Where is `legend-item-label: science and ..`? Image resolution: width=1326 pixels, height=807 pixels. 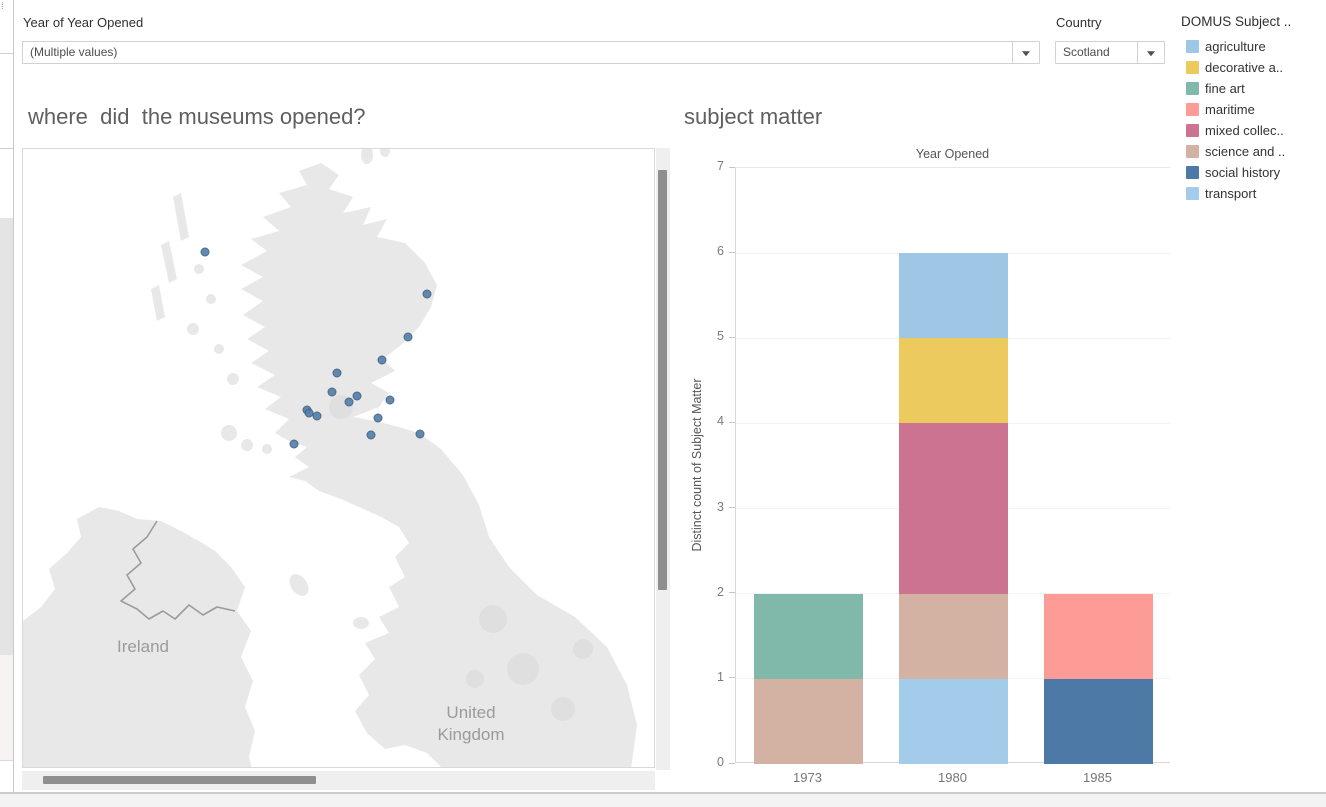 legend-item-label: science and .. is located at coordinates (1245, 151).